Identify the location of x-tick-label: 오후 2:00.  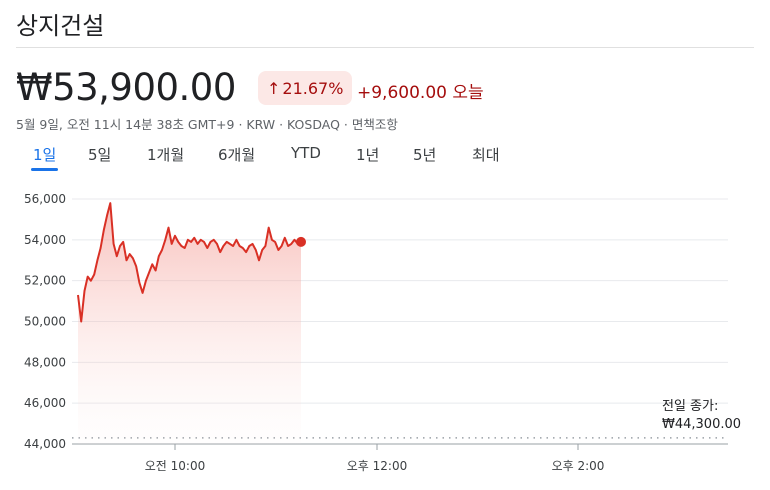
(578, 466).